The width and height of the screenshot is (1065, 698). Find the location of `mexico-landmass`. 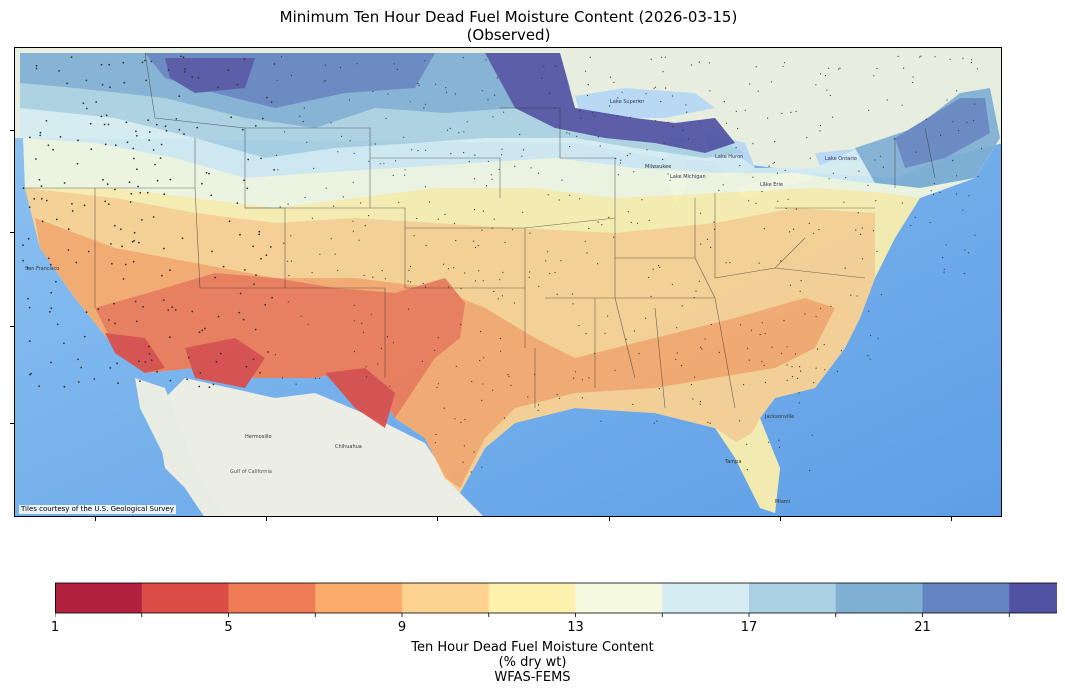

mexico-landmass is located at coordinates (319, 447).